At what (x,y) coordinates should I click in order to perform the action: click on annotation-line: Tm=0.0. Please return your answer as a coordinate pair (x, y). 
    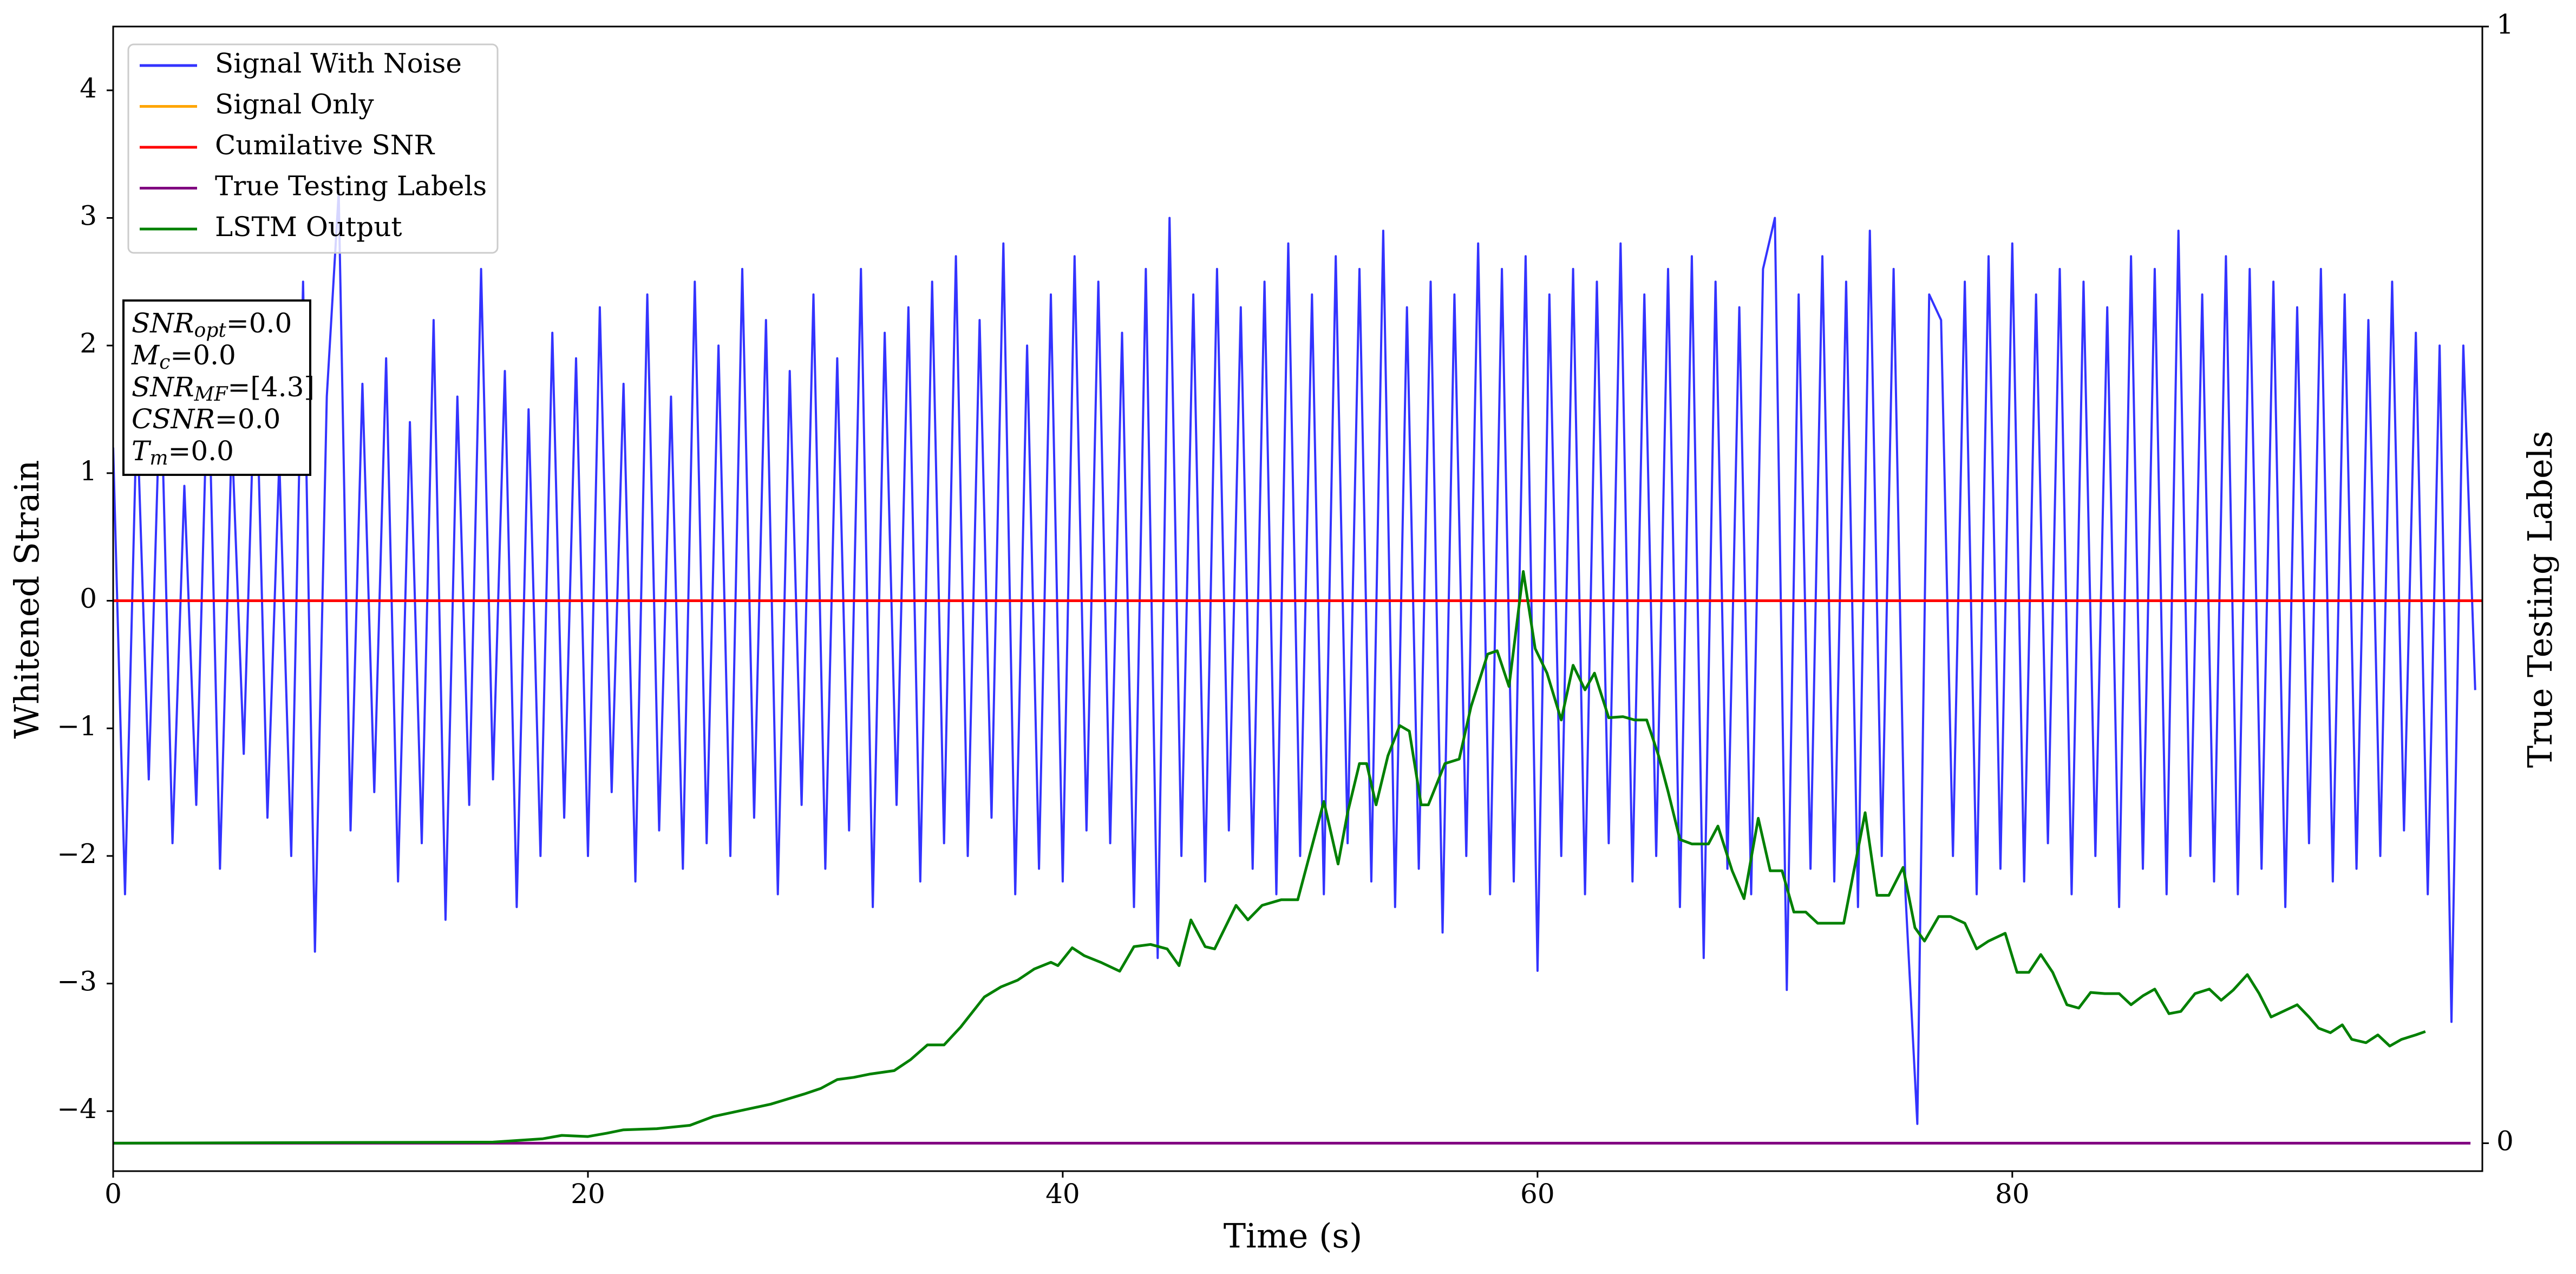
    Looking at the image, I should click on (183, 452).